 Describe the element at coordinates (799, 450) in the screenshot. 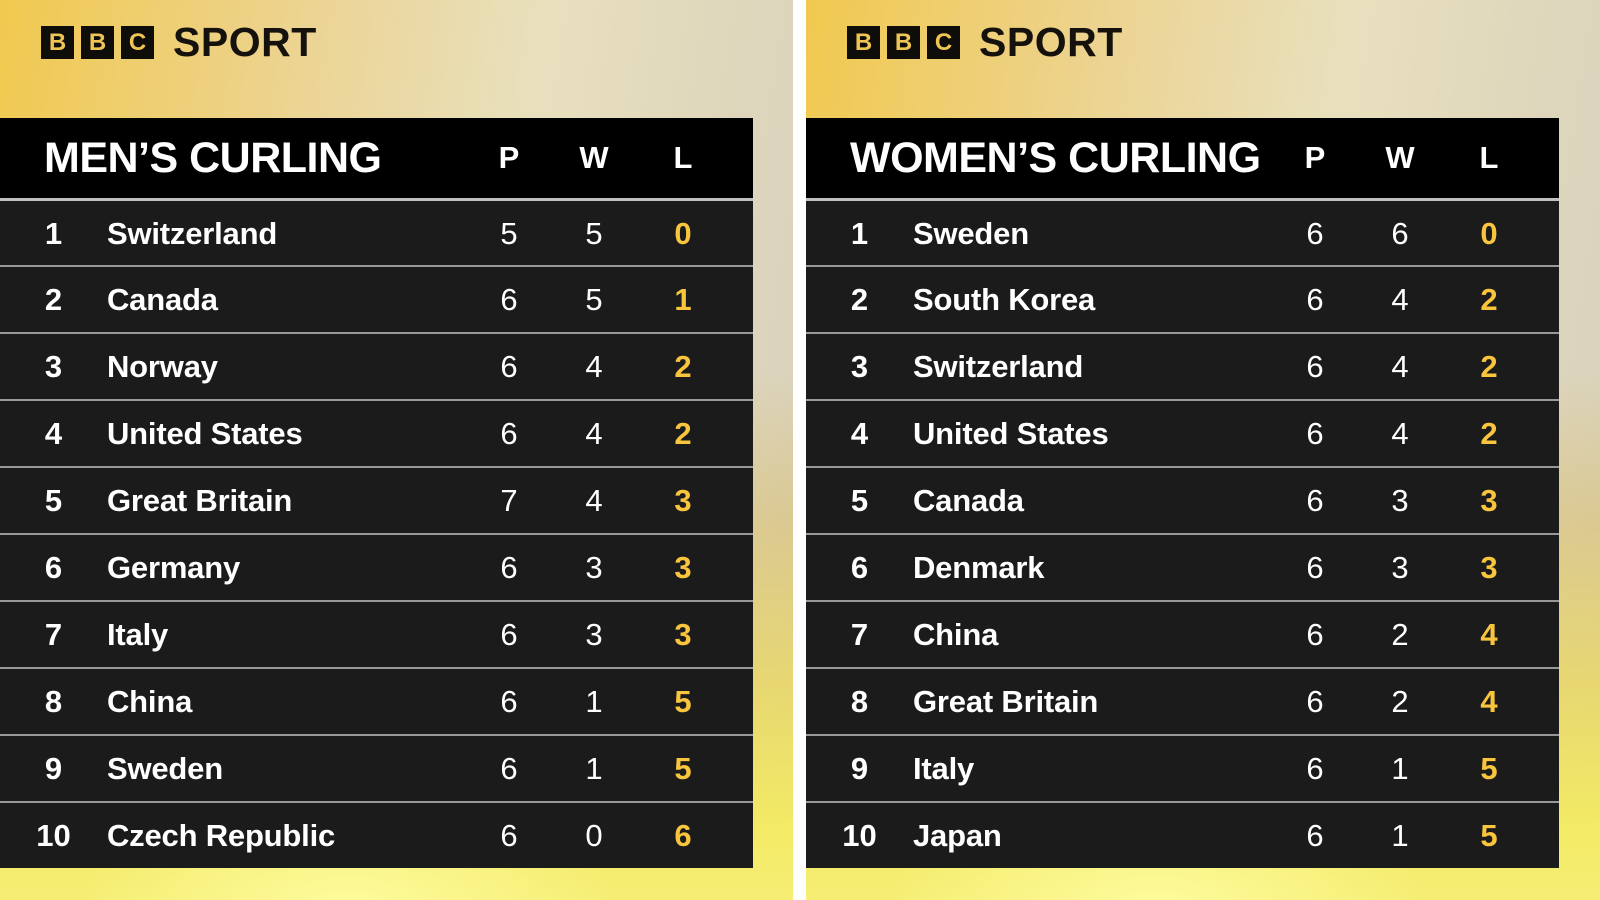

I see `panel-divider` at that location.